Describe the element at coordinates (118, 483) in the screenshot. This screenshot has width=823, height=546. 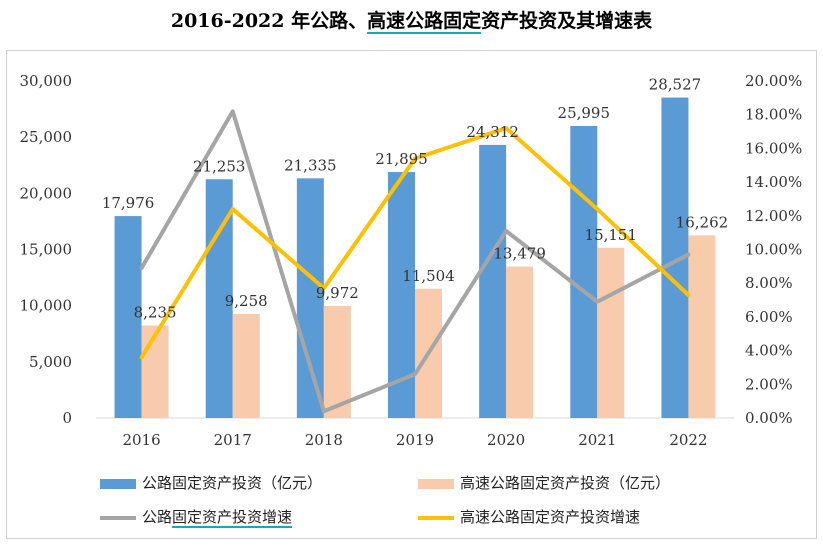
I see `legend-swatch-bar1` at that location.